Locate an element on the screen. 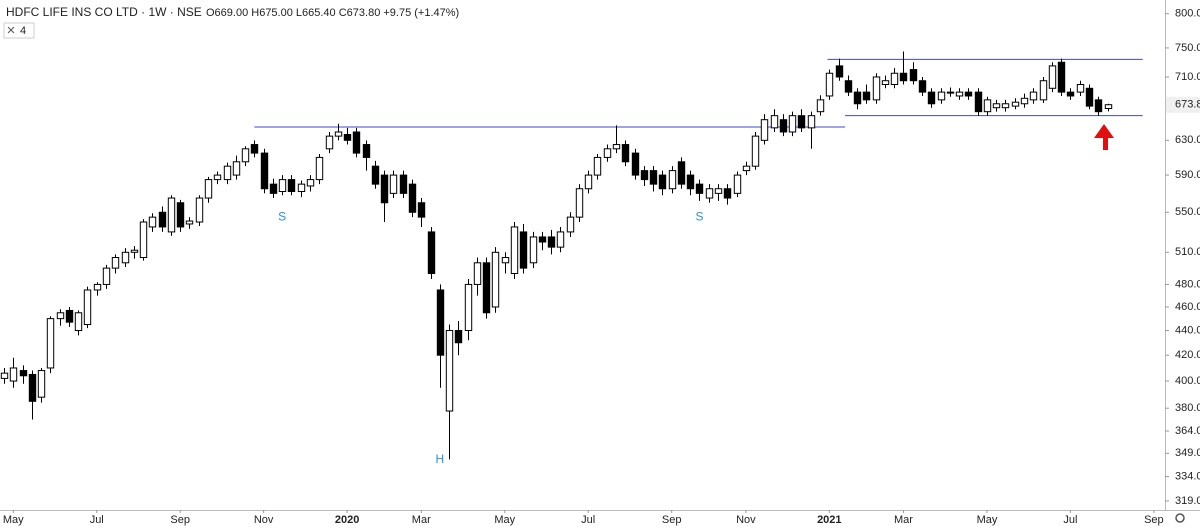 The height and width of the screenshot is (530, 1200). pattern-label: S is located at coordinates (699, 216).